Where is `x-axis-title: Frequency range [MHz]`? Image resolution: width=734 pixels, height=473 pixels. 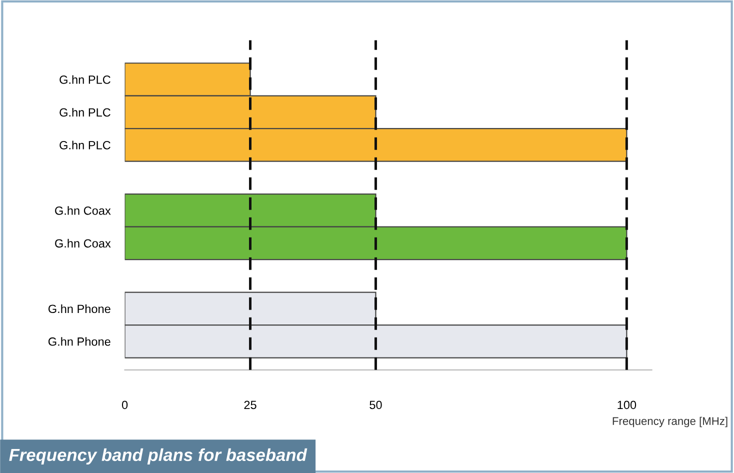
x-axis-title: Frequency range [MHz] is located at coordinates (670, 422).